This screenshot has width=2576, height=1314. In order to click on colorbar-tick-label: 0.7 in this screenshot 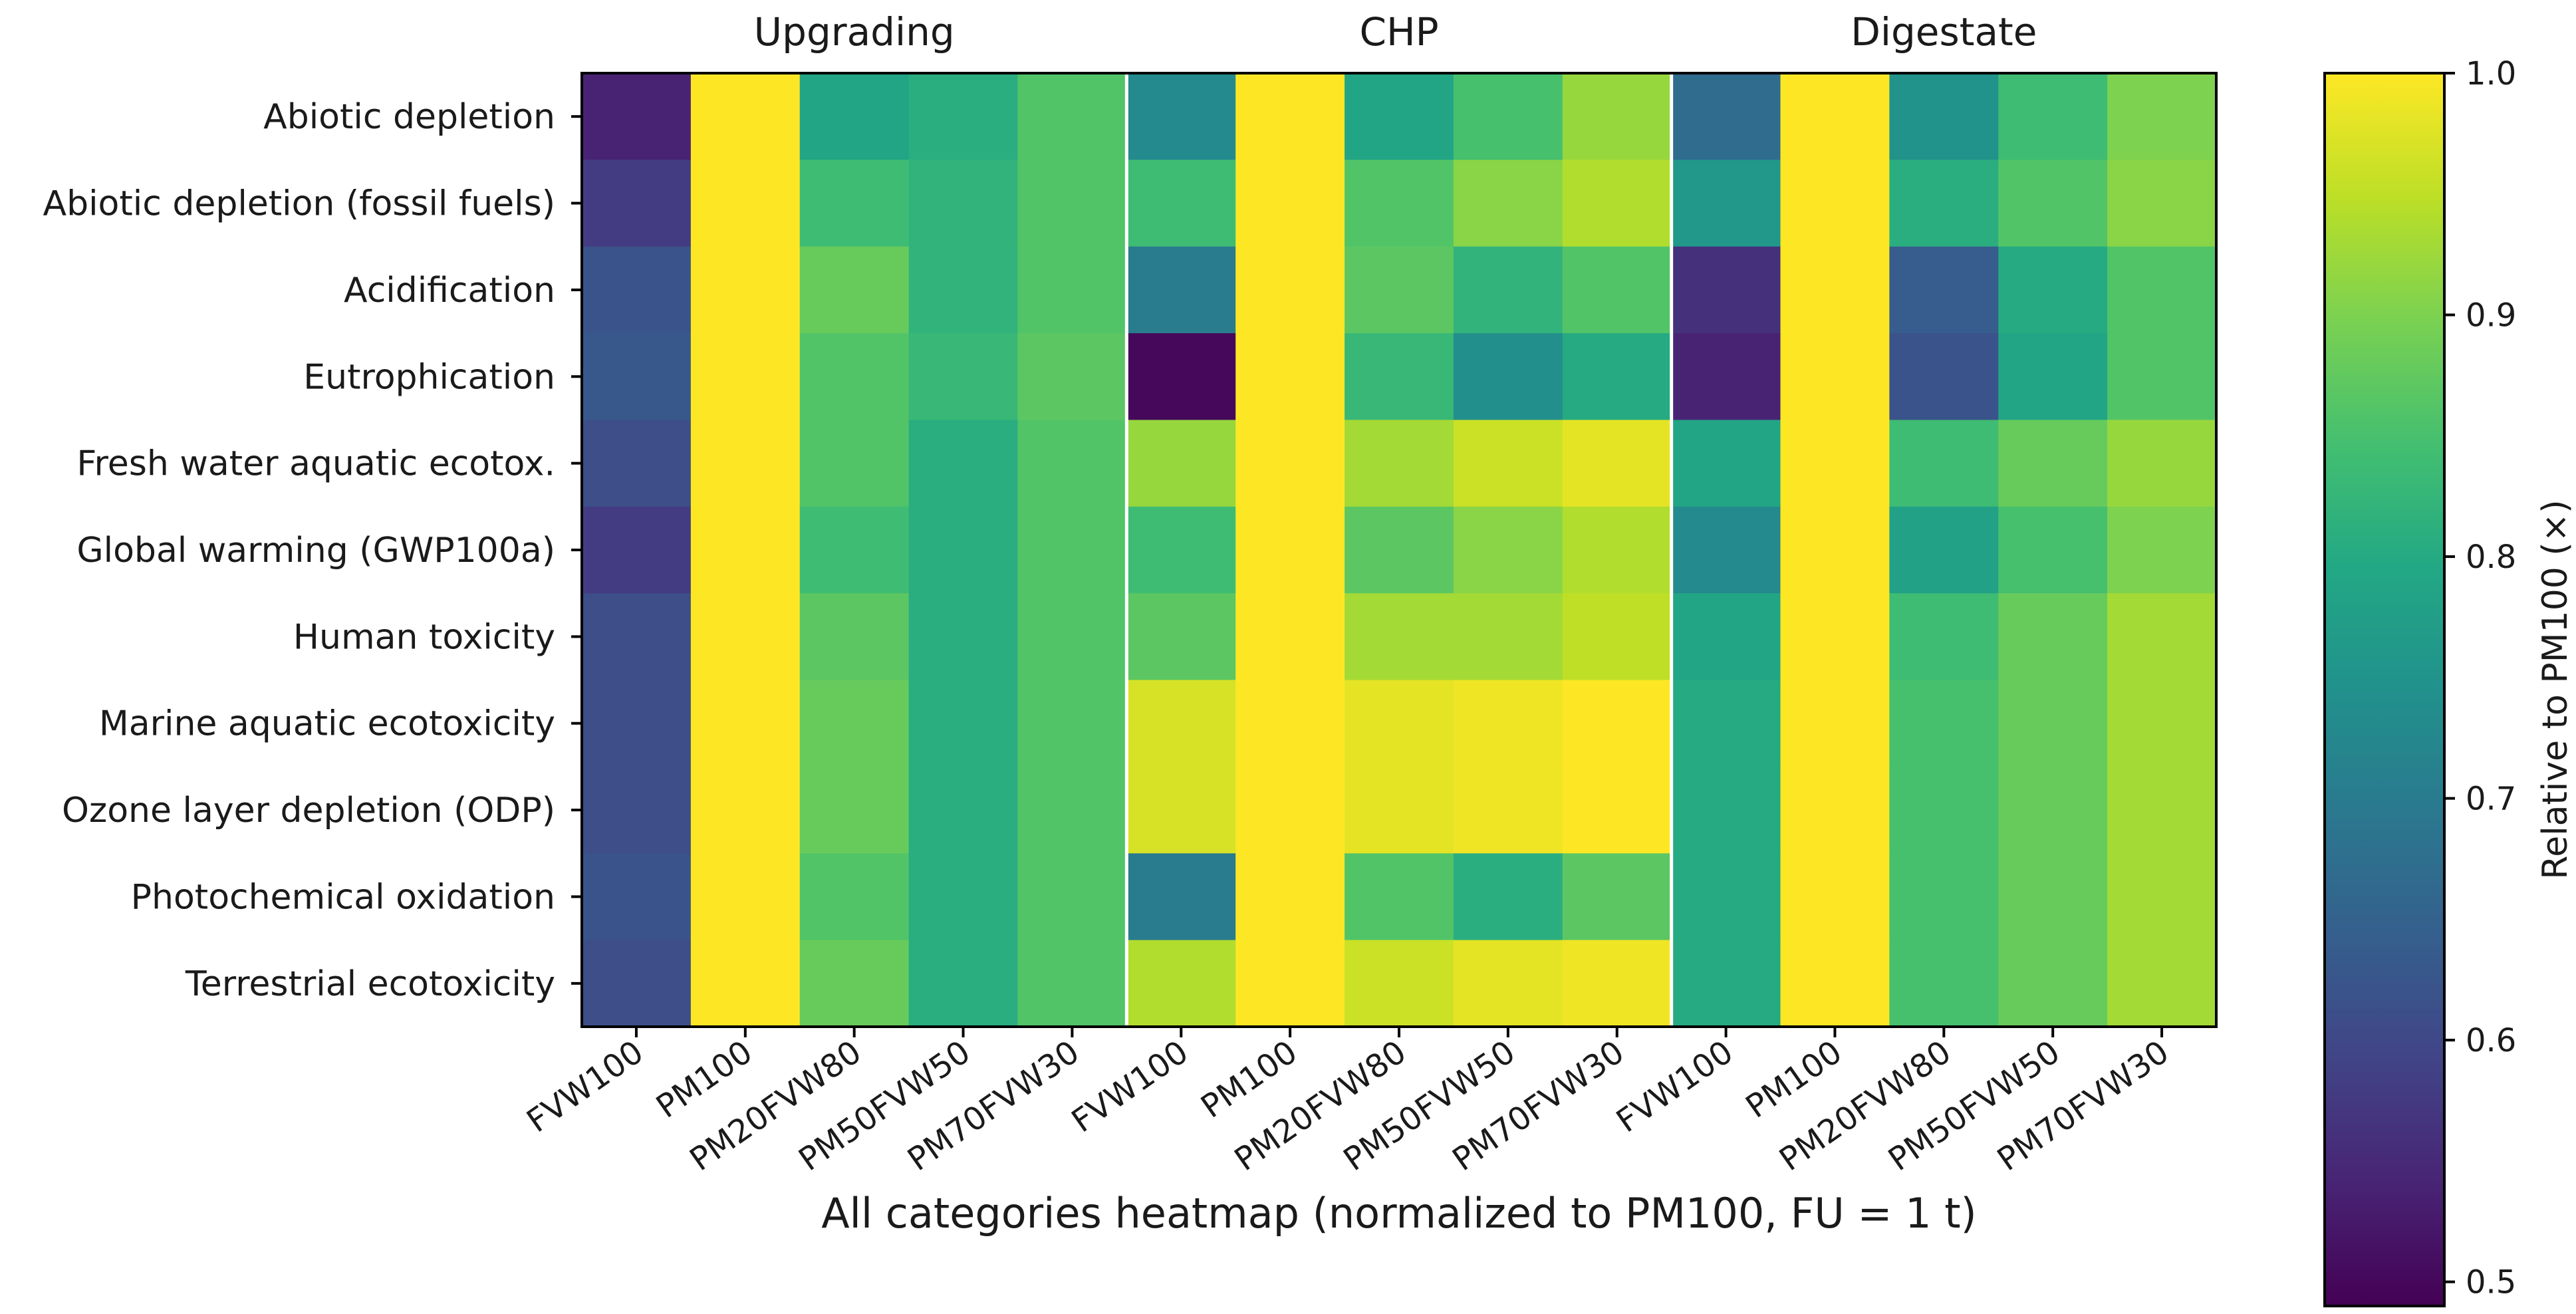, I will do `click(2491, 799)`.